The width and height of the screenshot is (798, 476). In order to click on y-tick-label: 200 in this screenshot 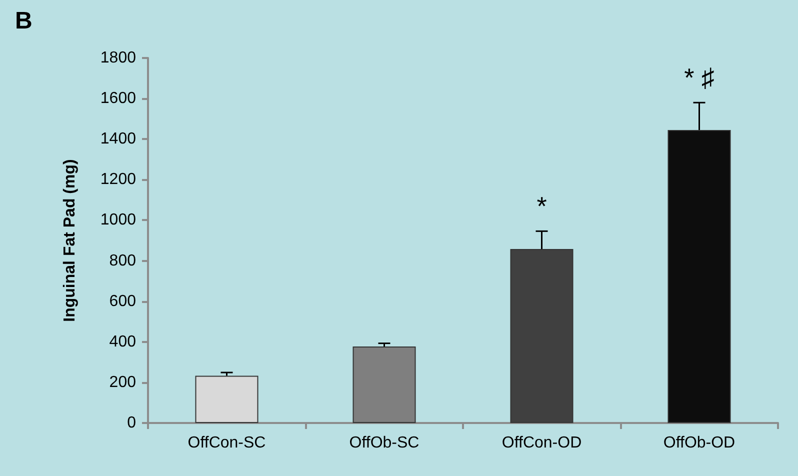, I will do `click(122, 382)`.